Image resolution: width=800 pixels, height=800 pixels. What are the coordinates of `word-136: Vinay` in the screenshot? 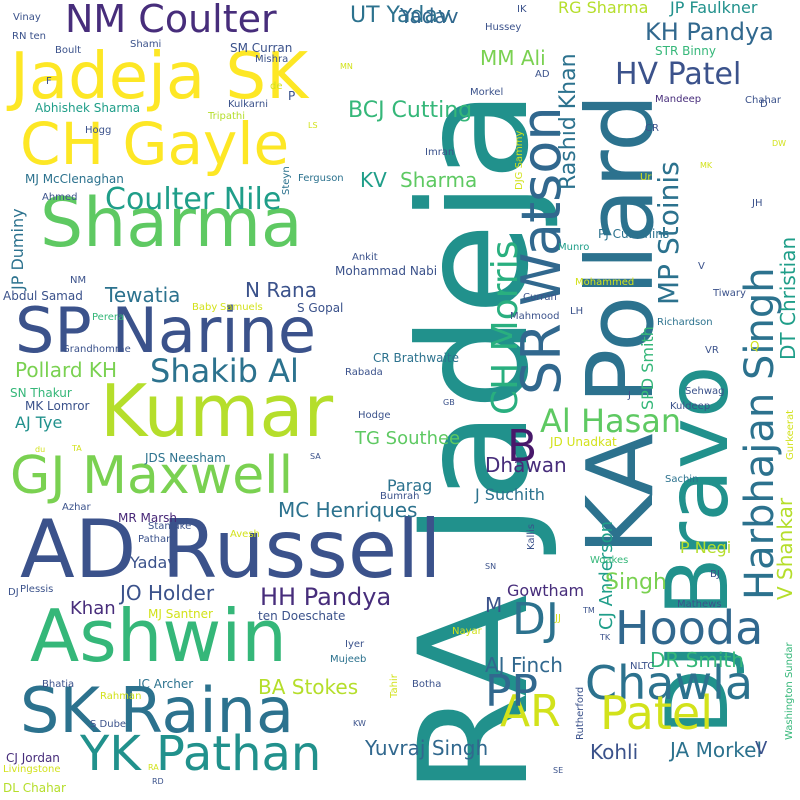 It's located at (27, 17).